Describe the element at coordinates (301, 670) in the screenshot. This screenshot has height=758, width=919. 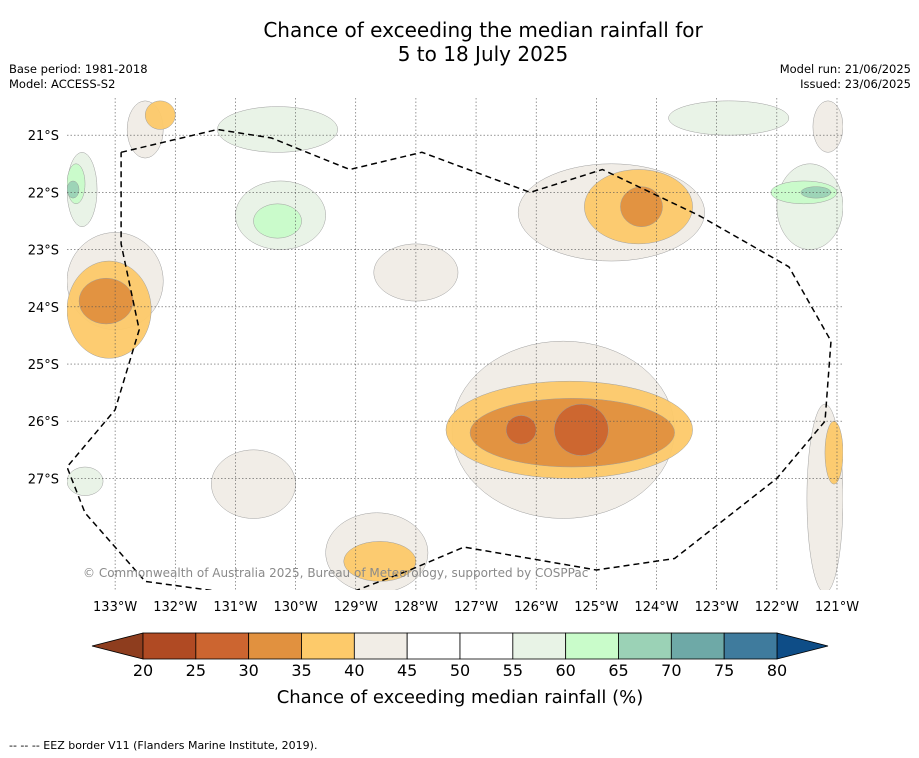
I see `colorbar-tick-label: 35` at that location.